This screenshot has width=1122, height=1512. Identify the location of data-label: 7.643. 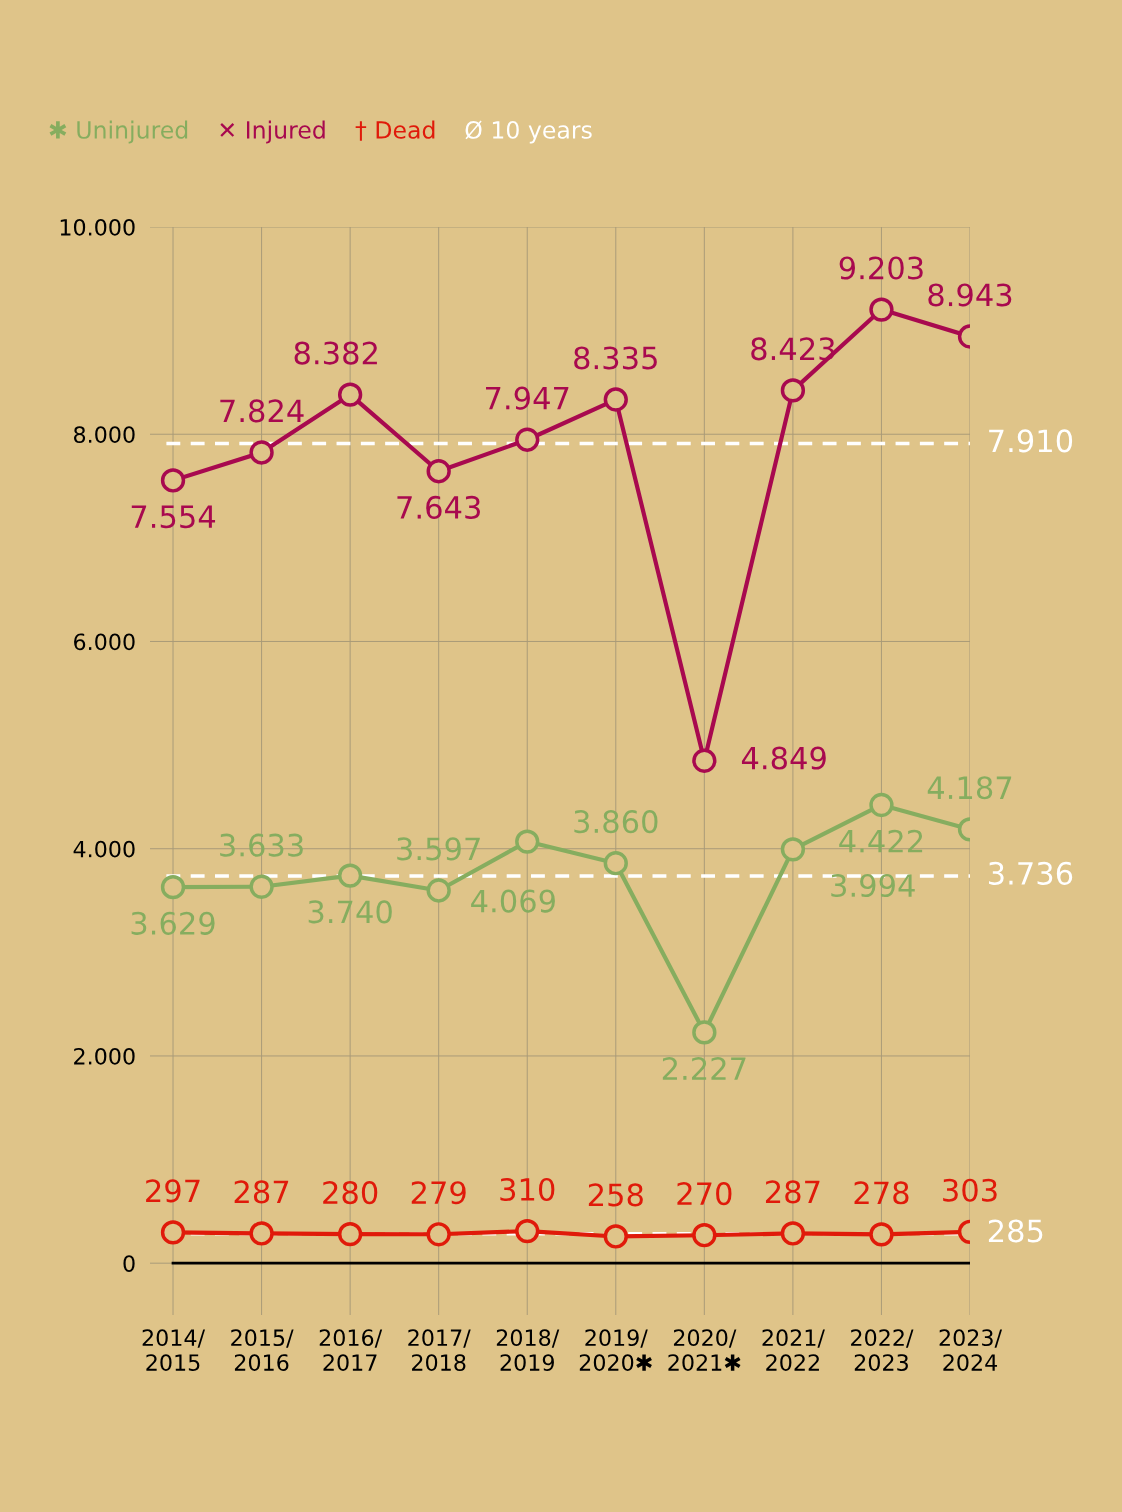
(438, 507).